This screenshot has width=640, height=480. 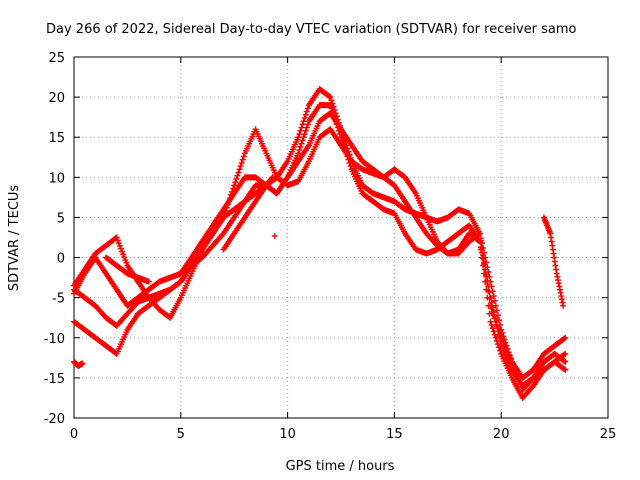 I want to click on x-tick-label: 20, so click(x=501, y=434).